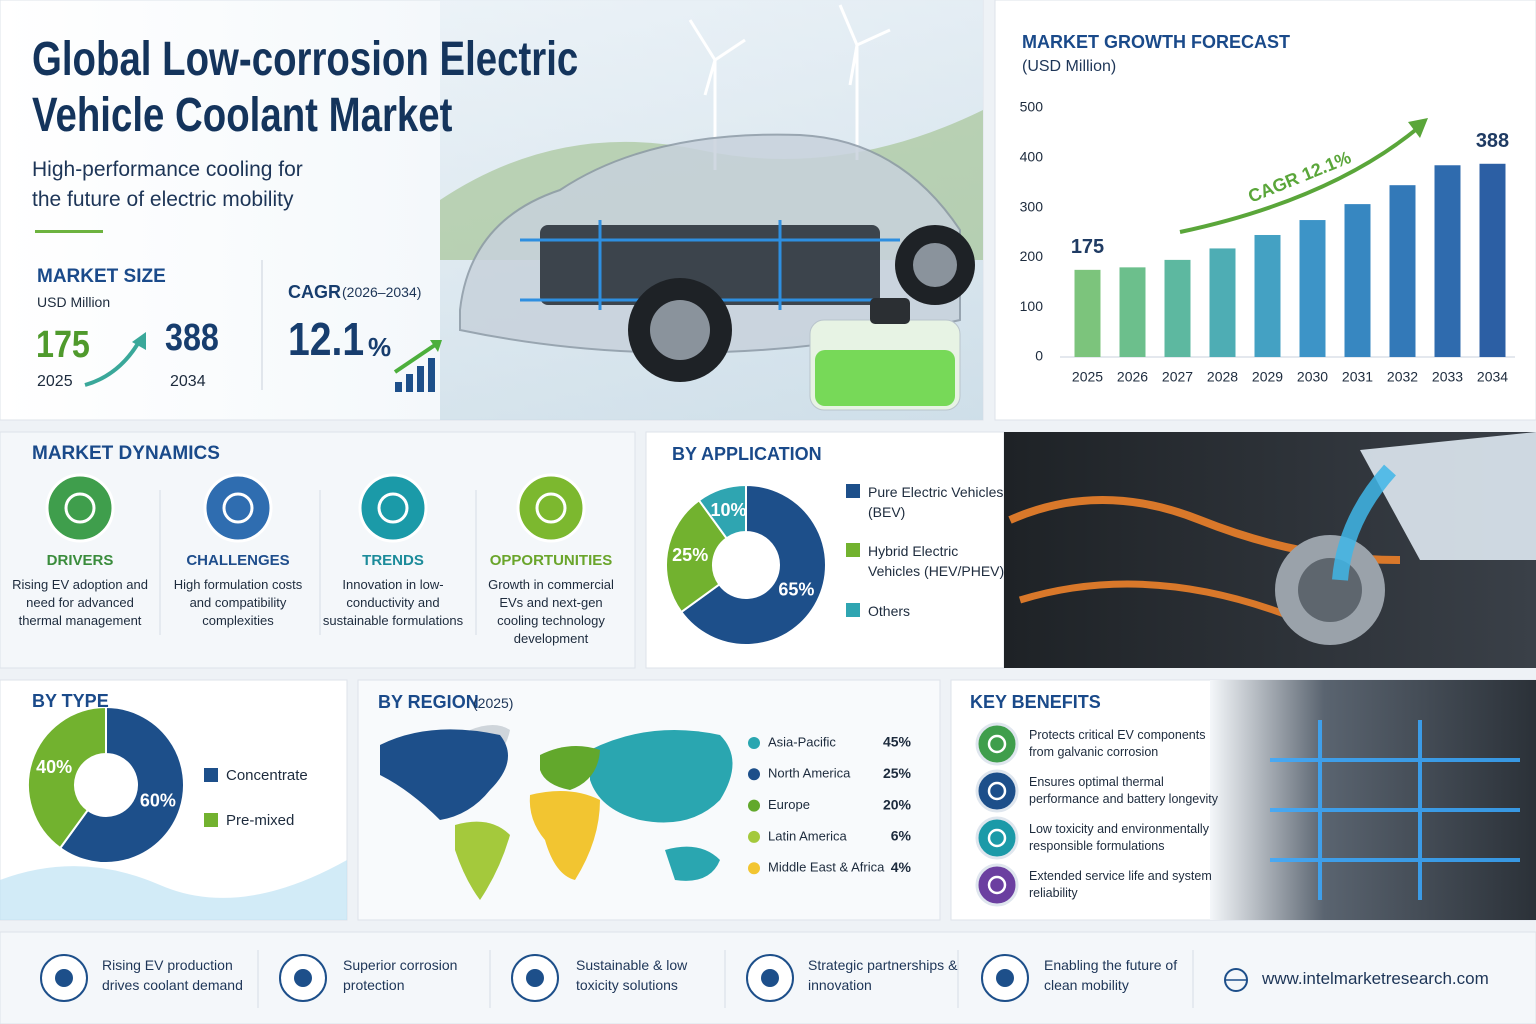 This screenshot has width=1536, height=1024. I want to click on legend-label: Middle East & Africa, so click(826, 867).